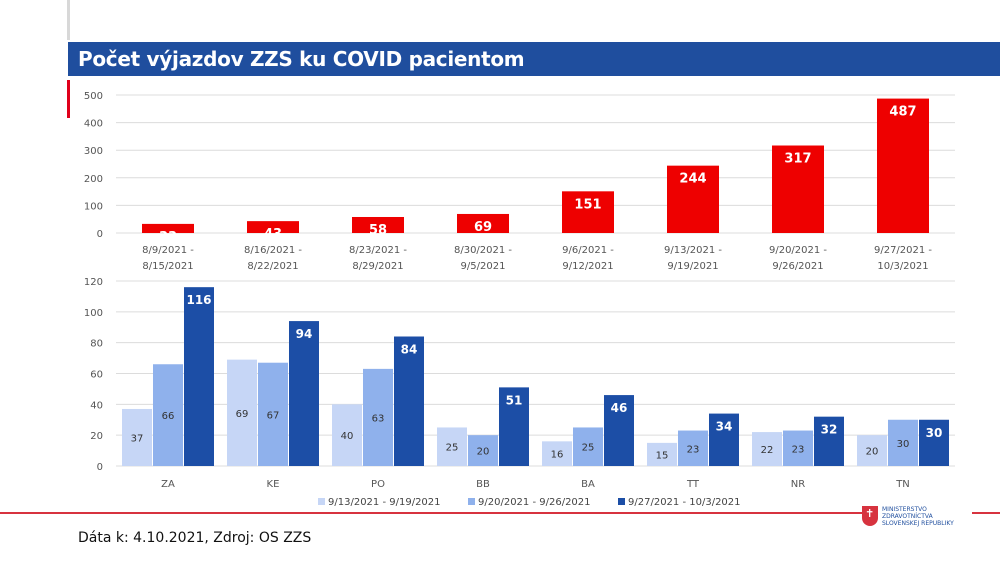 This screenshot has width=1000, height=563. Describe the element at coordinates (870, 516) in the screenshot. I see `coat-of-arms-icon` at that location.